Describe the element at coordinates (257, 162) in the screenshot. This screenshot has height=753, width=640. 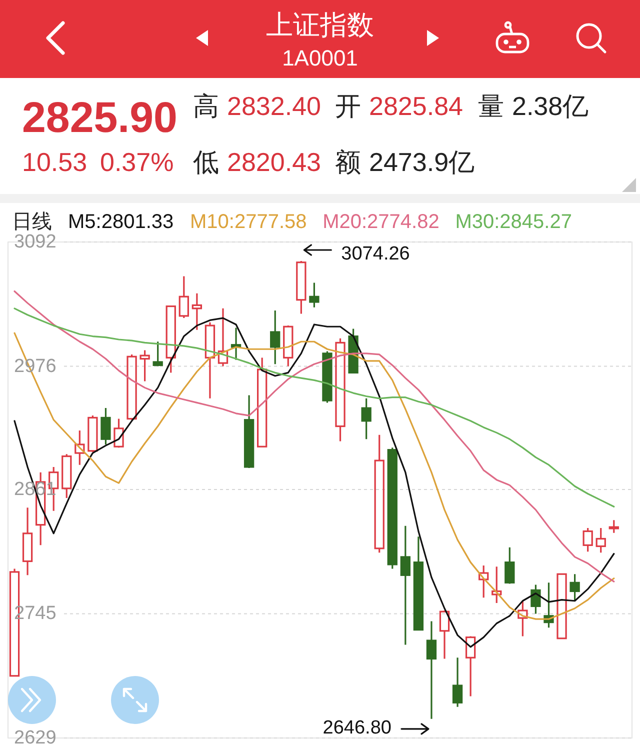
I see `text: 低 2820.43` at that location.